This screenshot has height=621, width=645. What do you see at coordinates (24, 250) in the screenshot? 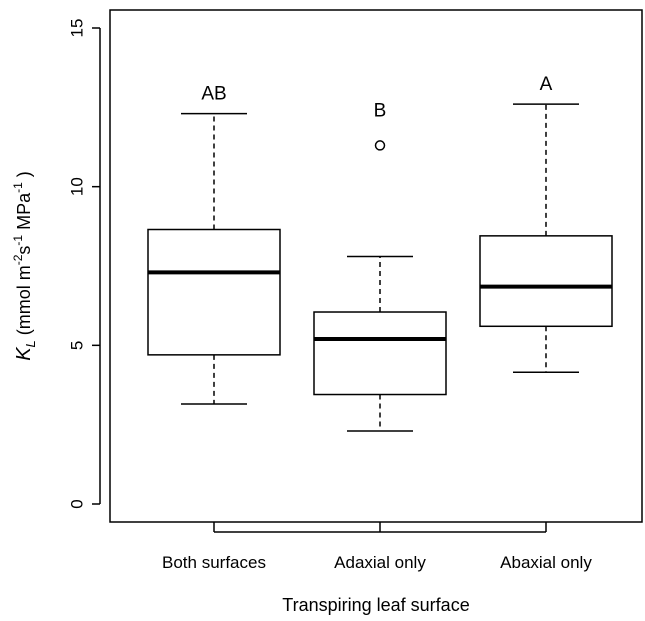
I see `y-label-units: s` at bounding box center [24, 250].